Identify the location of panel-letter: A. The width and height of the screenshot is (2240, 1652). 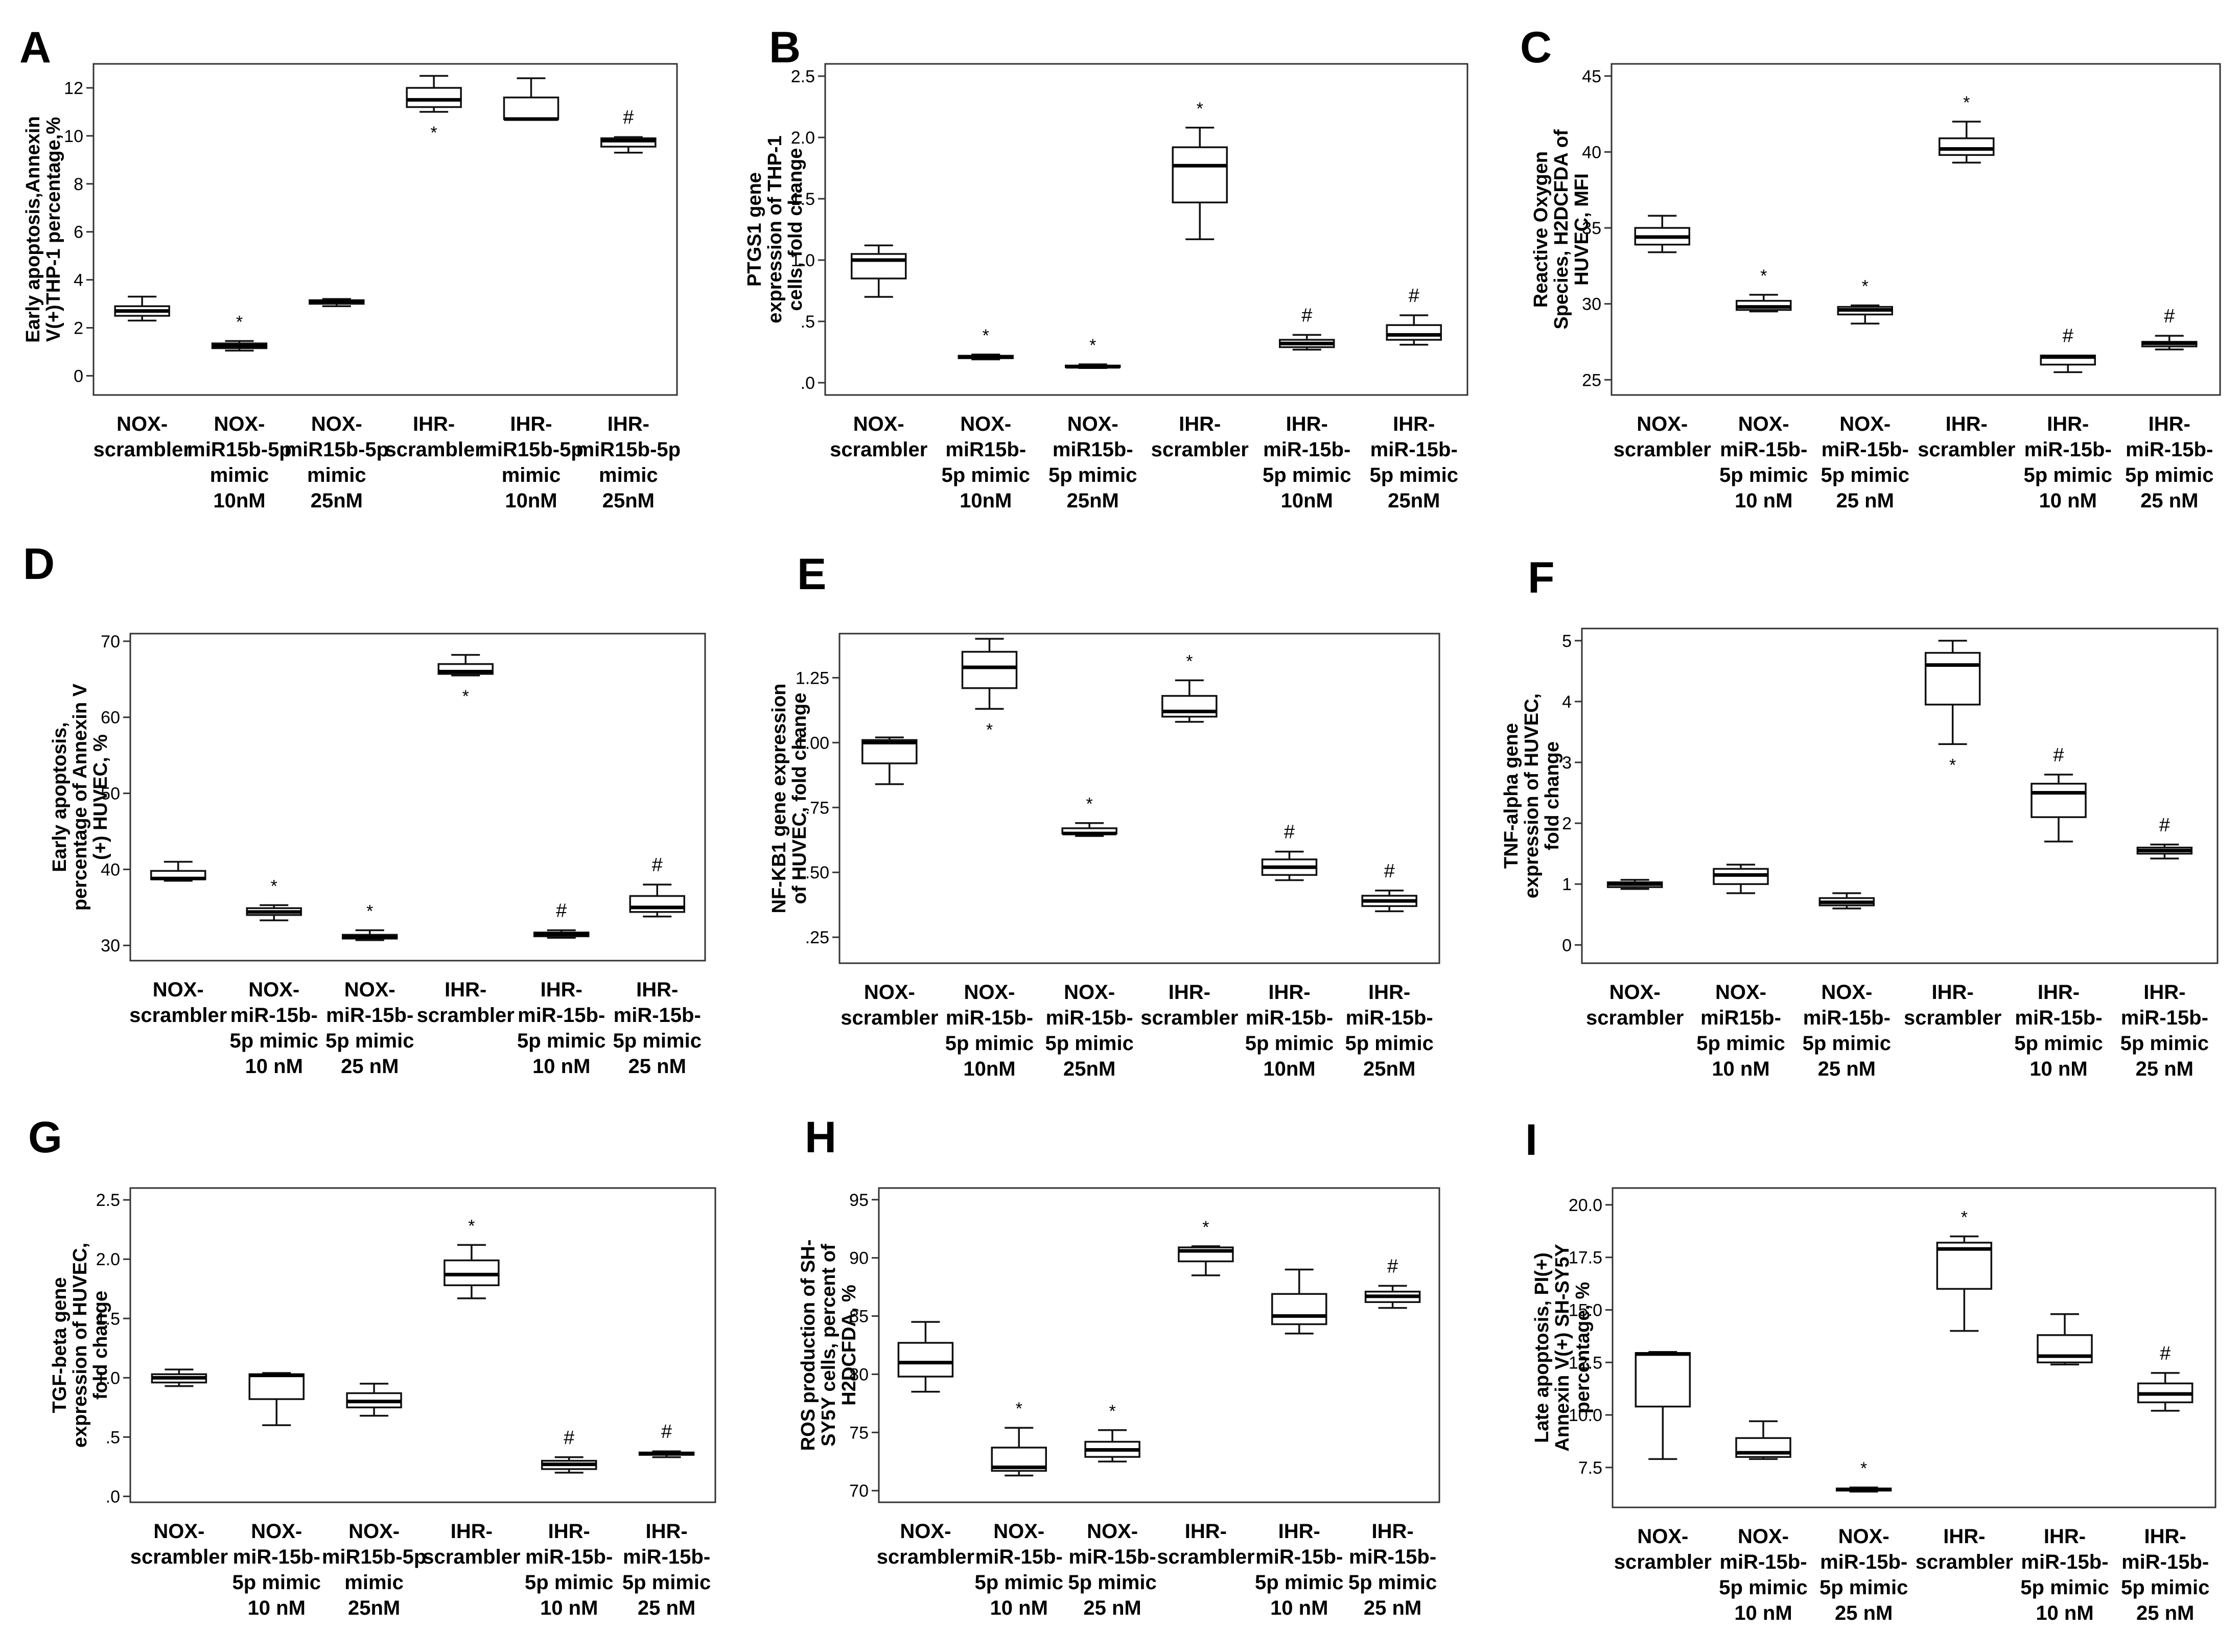
(35, 48).